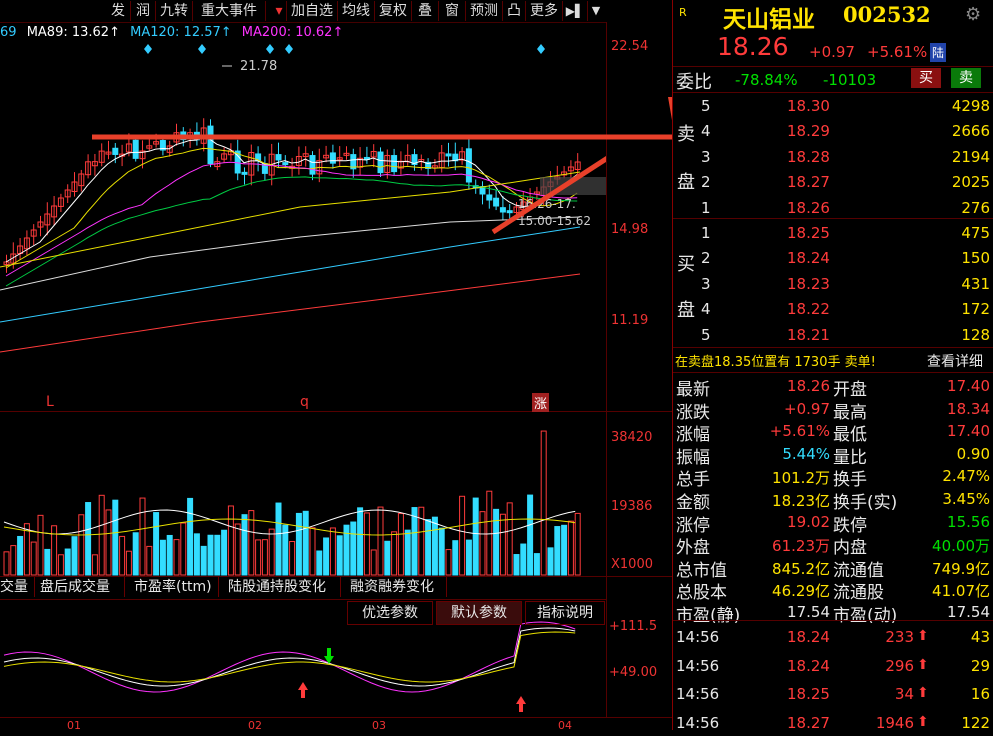 Image resolution: width=993 pixels, height=736 pixels. What do you see at coordinates (683, 12) in the screenshot?
I see `rong-badge: R` at bounding box center [683, 12].